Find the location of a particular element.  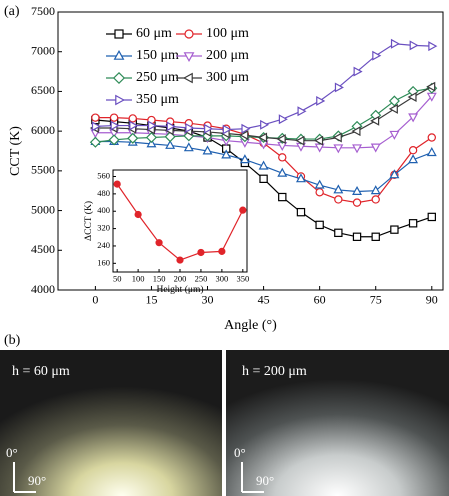

photo-label: h = 200 μm is located at coordinates (274, 371).